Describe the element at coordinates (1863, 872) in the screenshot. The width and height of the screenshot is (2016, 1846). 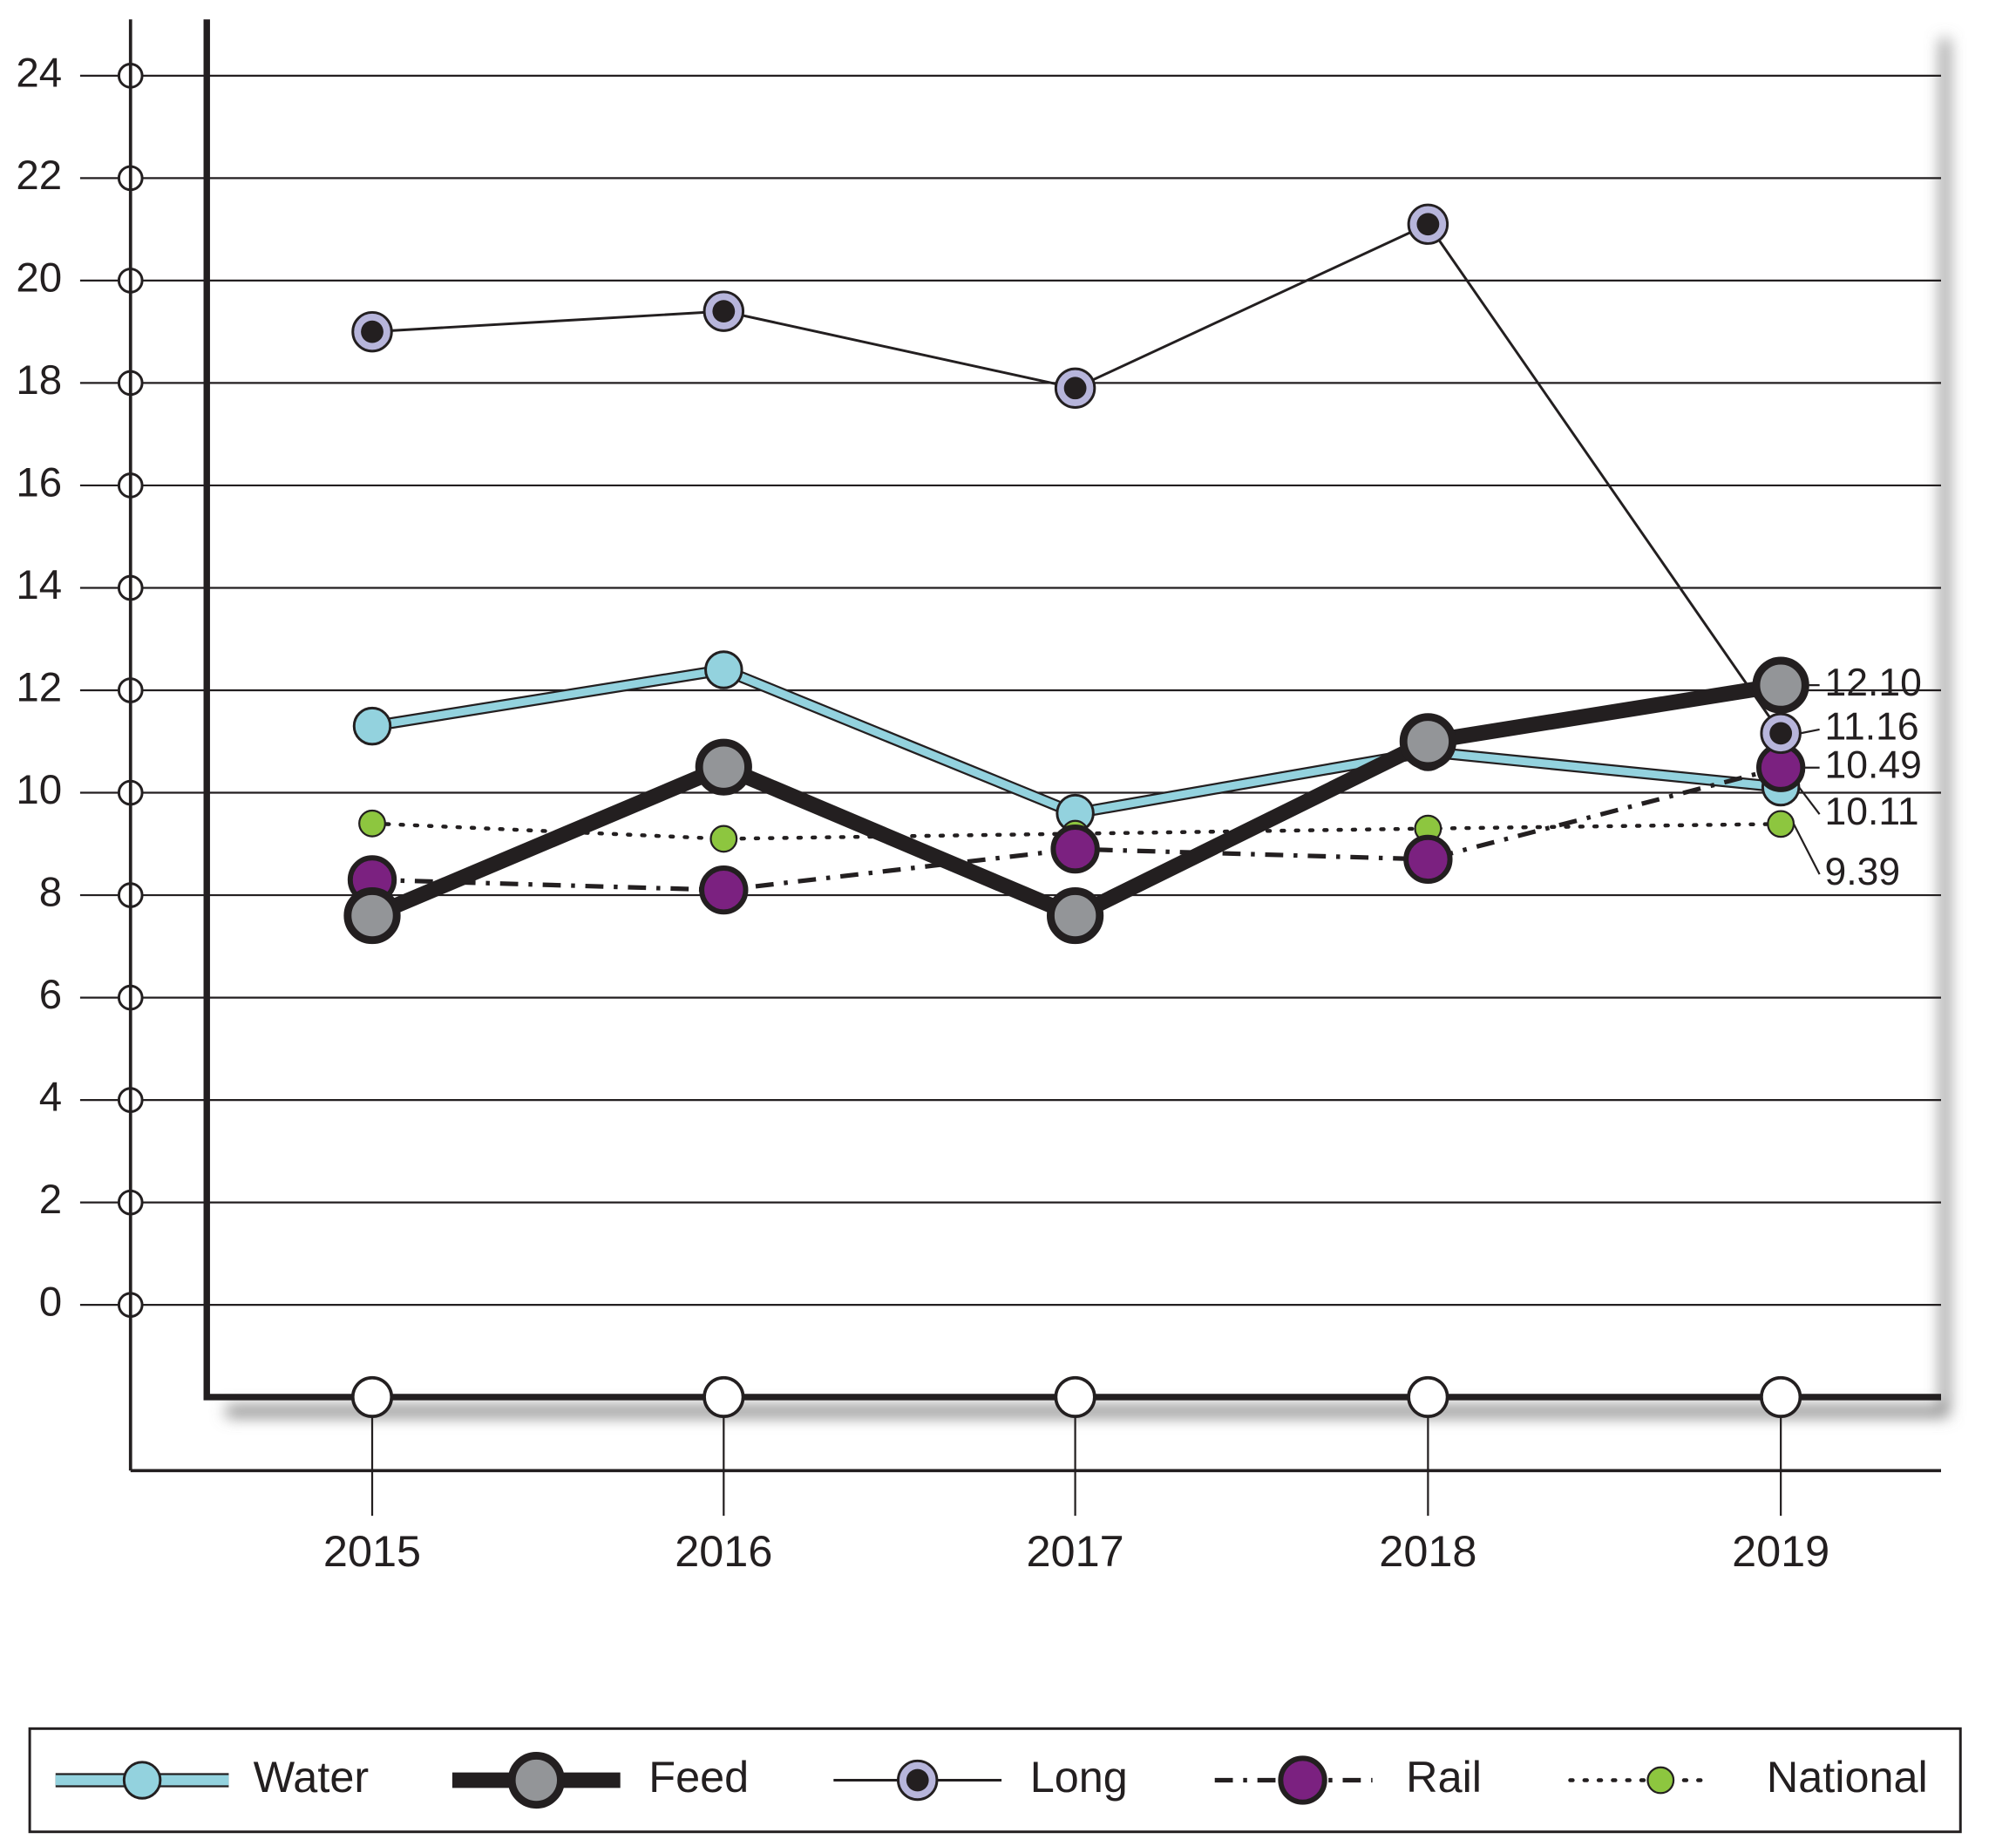
I see `value-label: 9.39` at that location.